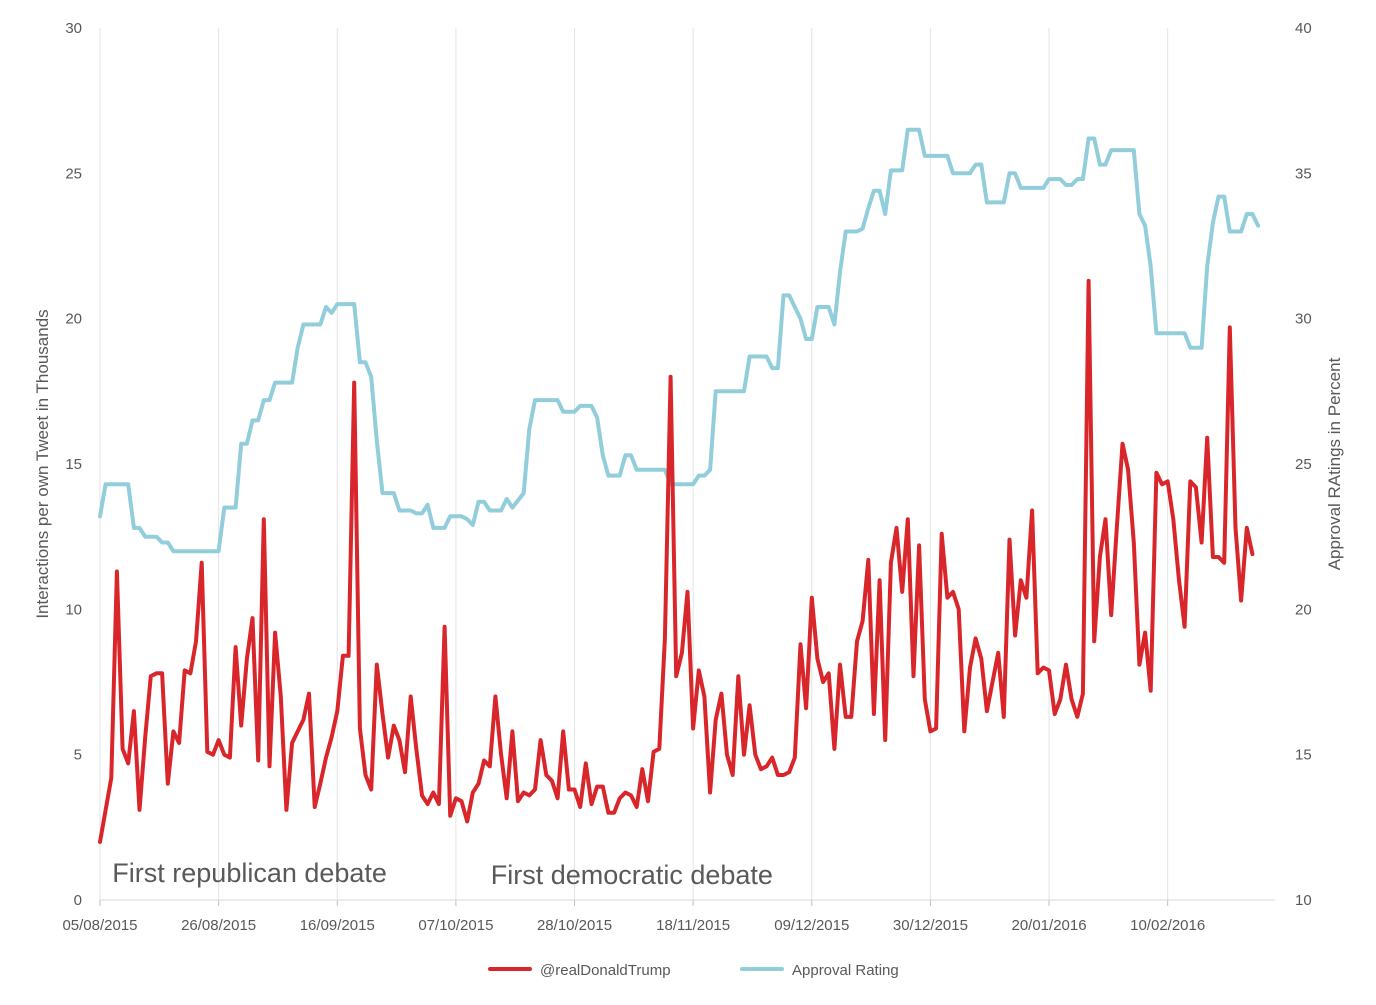 The height and width of the screenshot is (1005, 1376). Describe the element at coordinates (1048, 925) in the screenshot. I see `x-tick-label: 20/01/2016` at that location.